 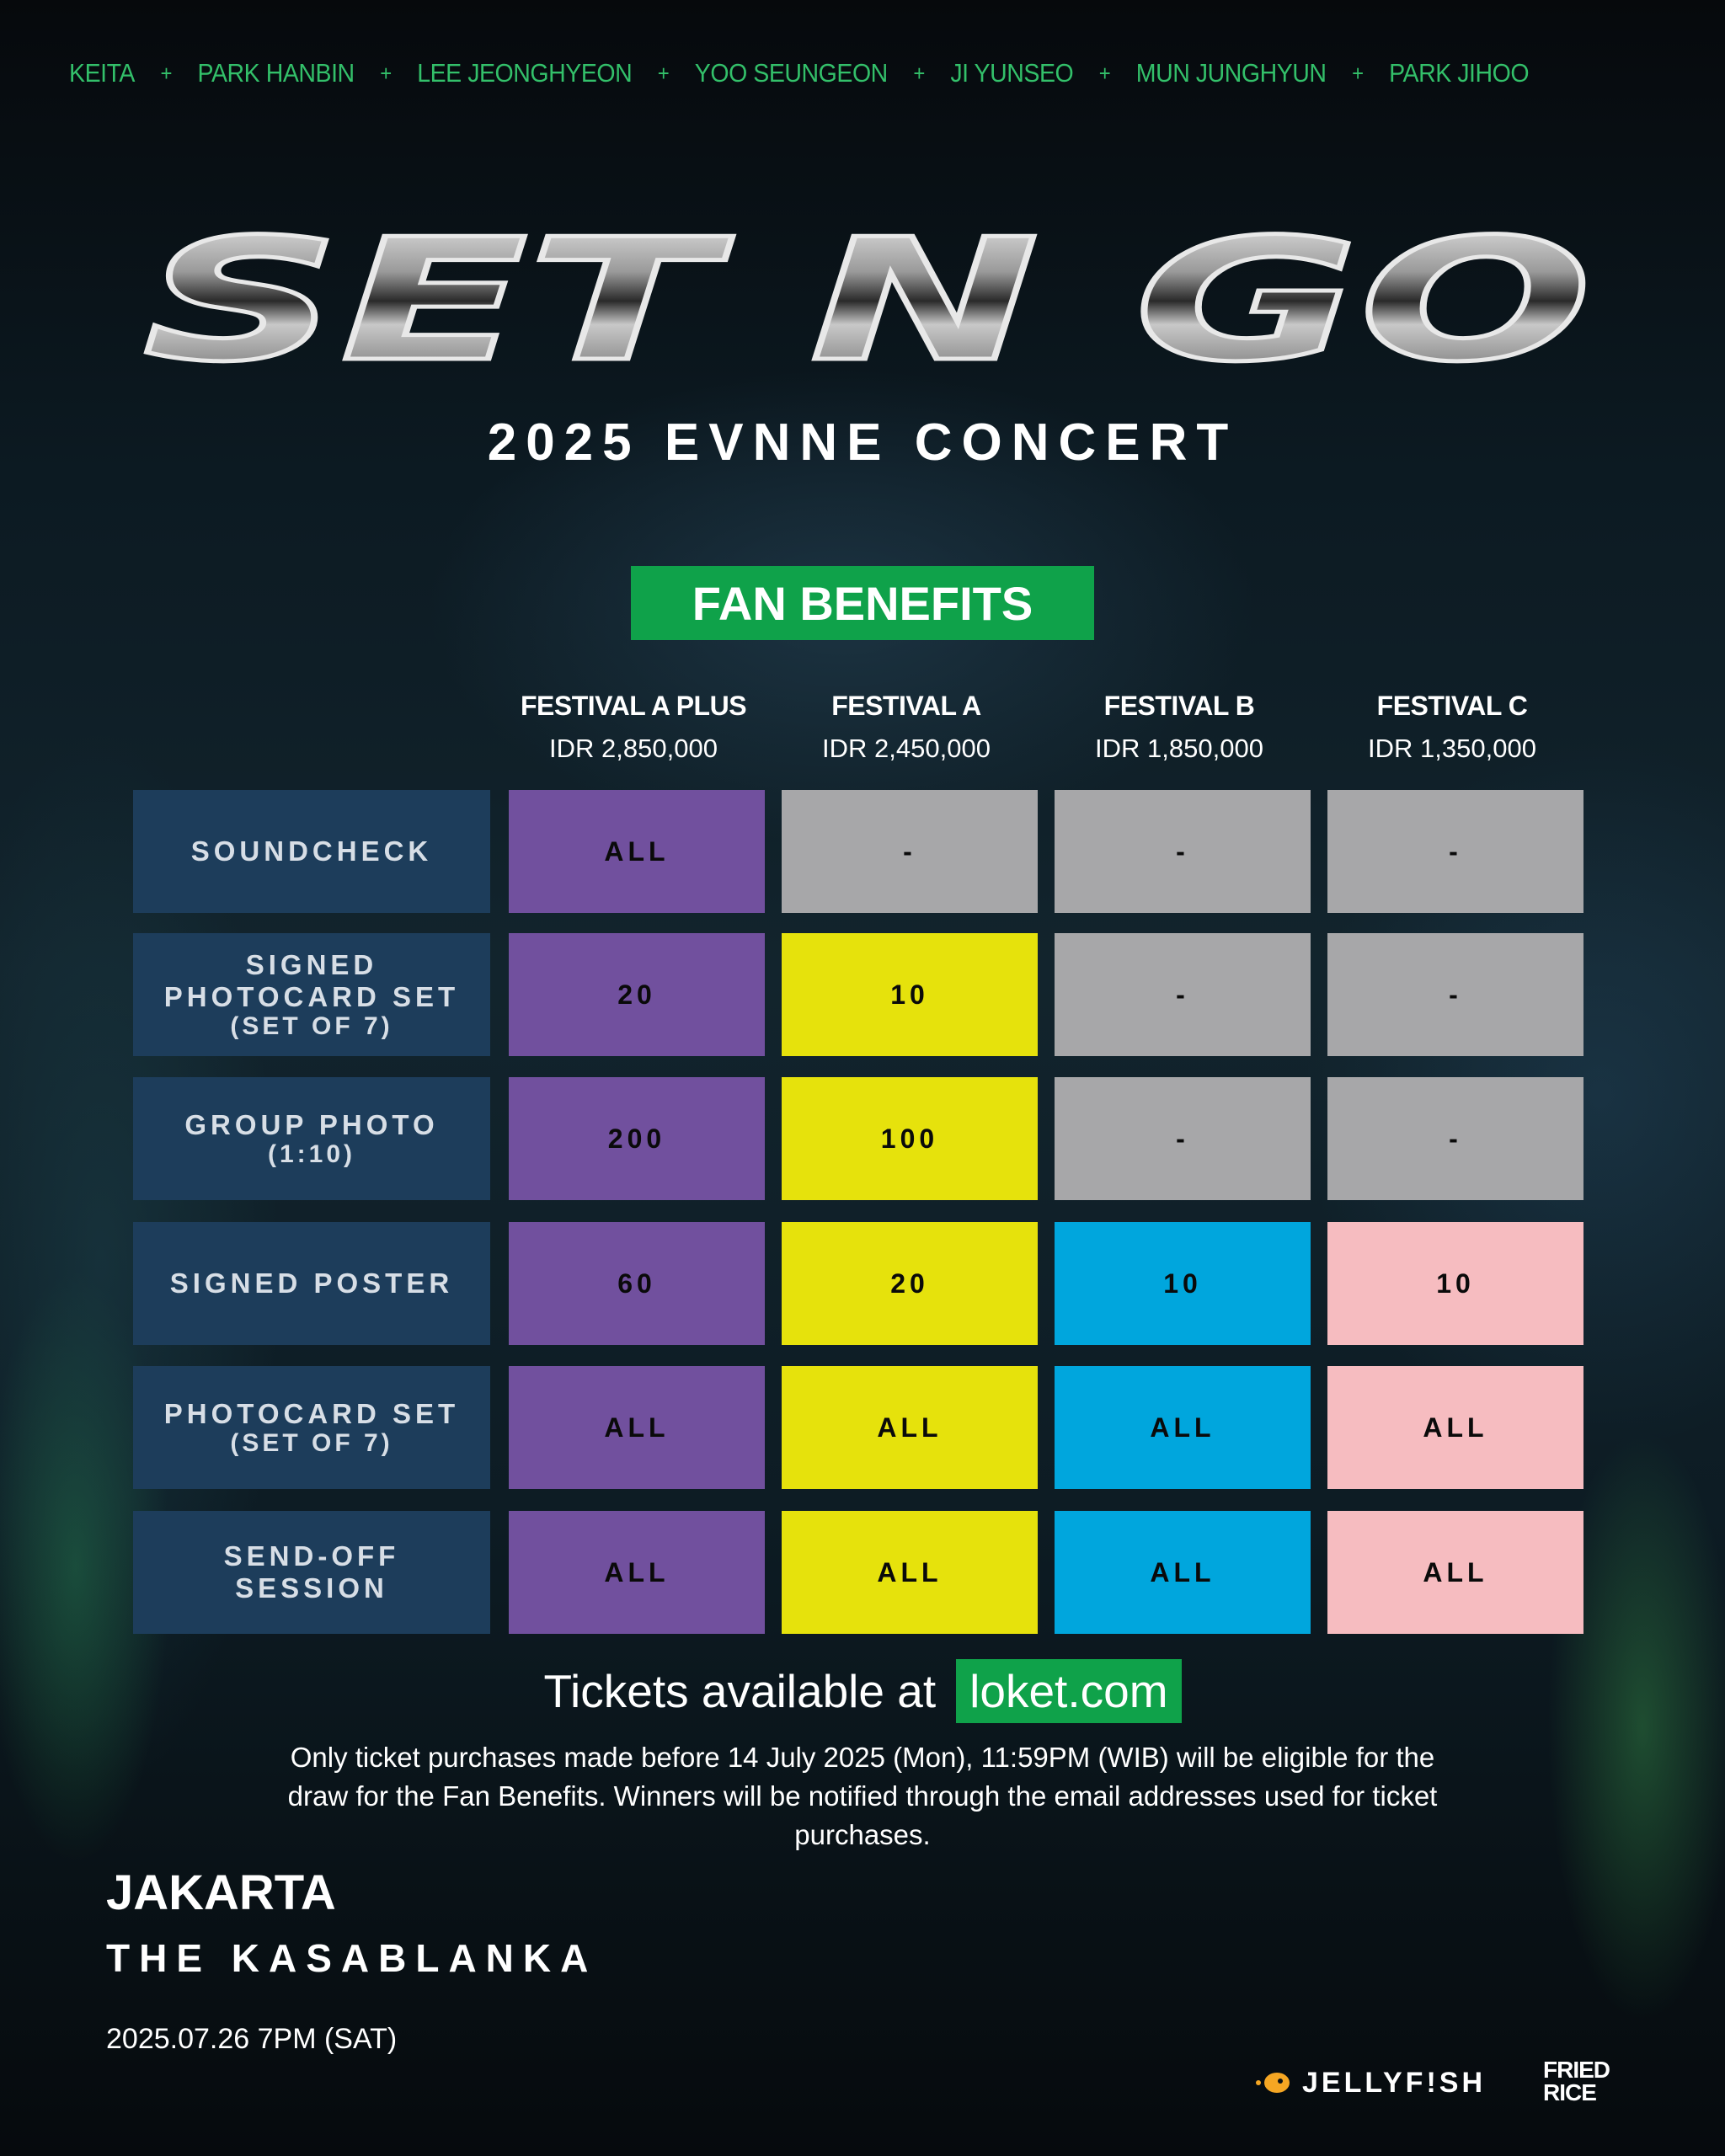 I want to click on jellyfish-logo: JELLYF!SH, so click(x=1370, y=2083).